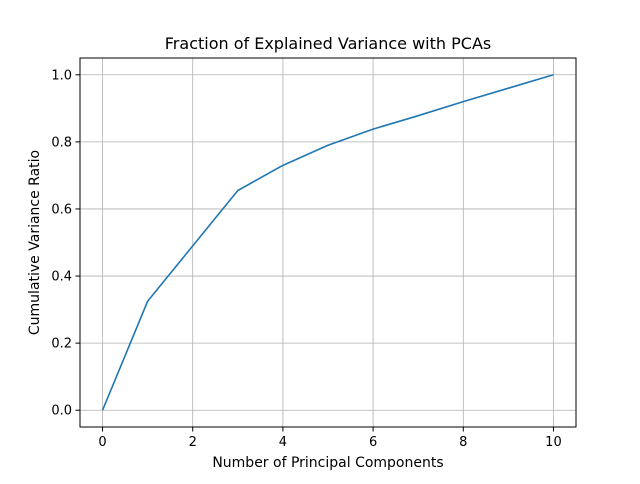 The height and width of the screenshot is (484, 640). What do you see at coordinates (61, 75) in the screenshot?
I see `y-tick-label: 1.0` at bounding box center [61, 75].